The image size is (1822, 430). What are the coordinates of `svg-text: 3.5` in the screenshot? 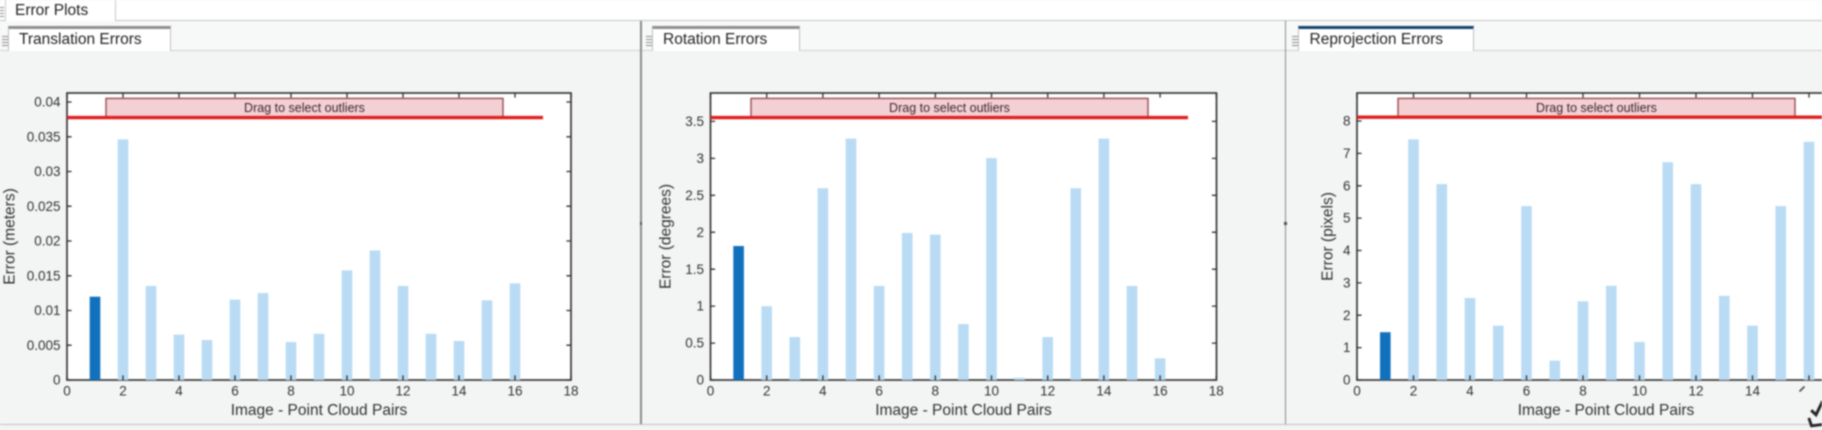 It's located at (694, 121).